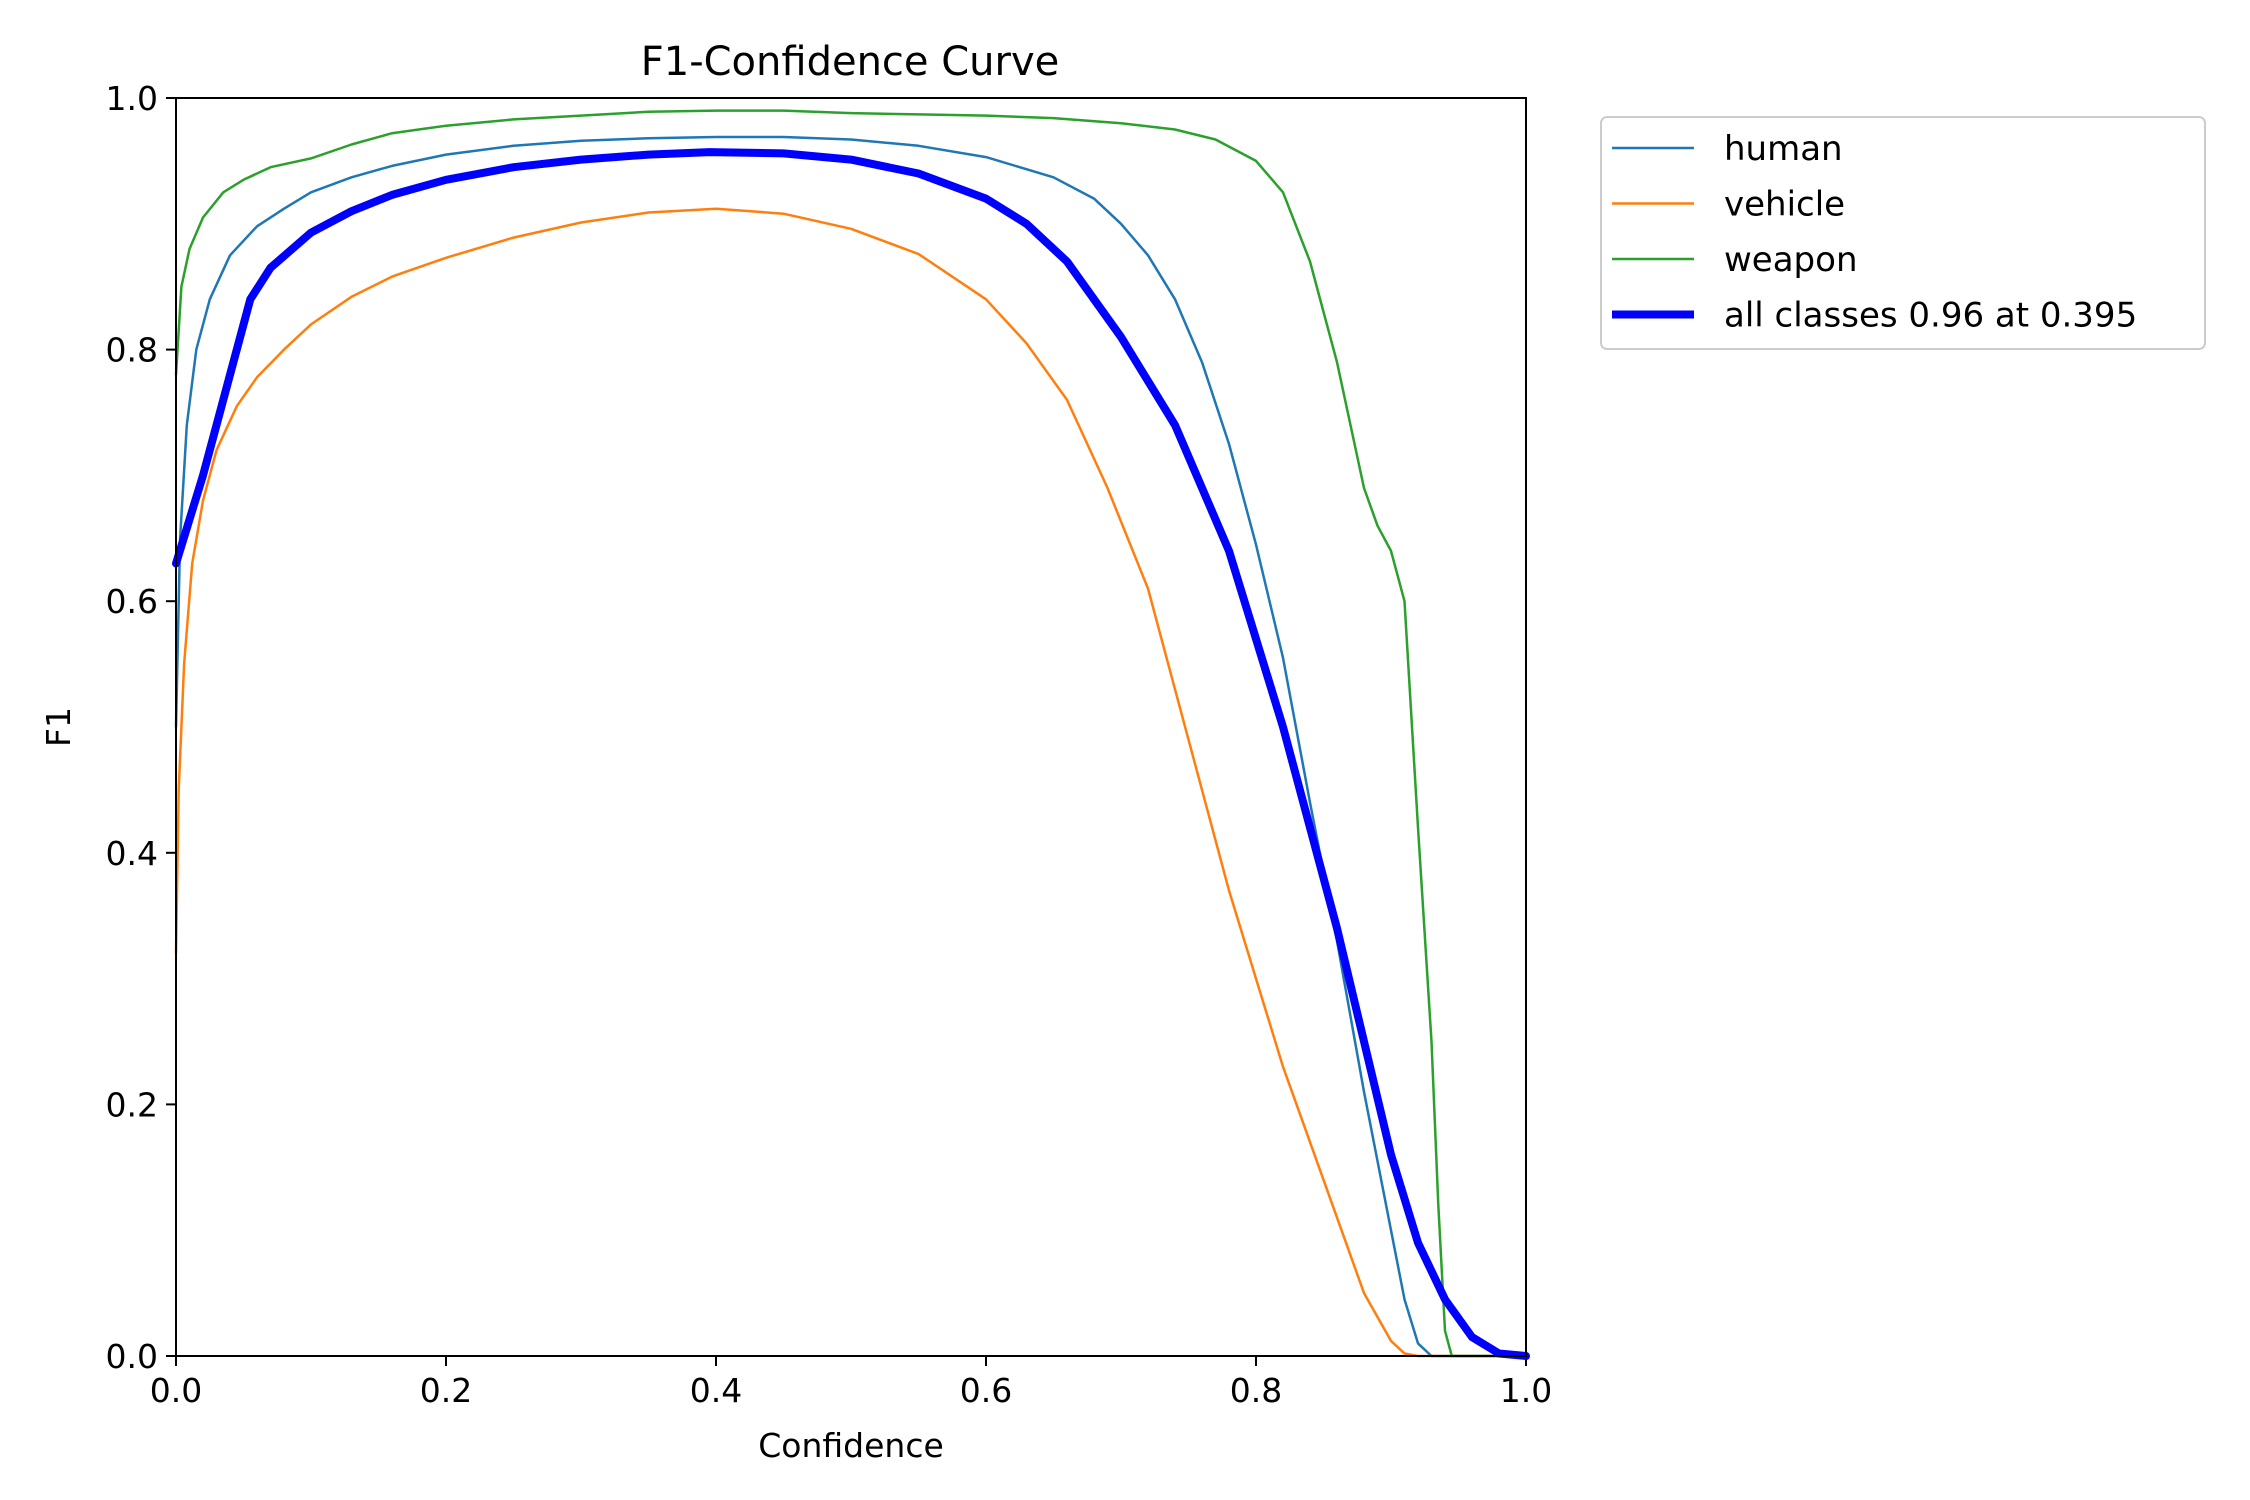 The image size is (2250, 1500). What do you see at coordinates (1791, 260) in the screenshot?
I see `legend-label: weapon` at bounding box center [1791, 260].